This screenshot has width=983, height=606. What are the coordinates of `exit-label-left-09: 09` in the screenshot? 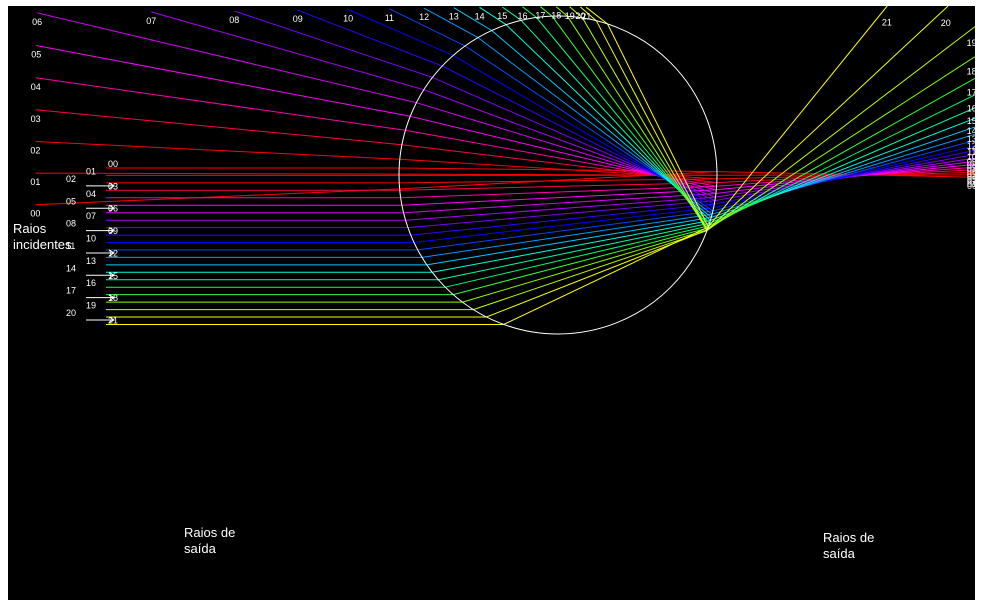 It's located at (298, 19).